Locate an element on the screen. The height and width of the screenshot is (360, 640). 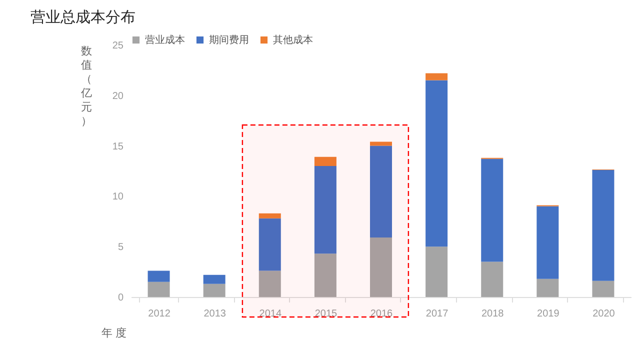
y-axis-title: 数值（亿元） is located at coordinates (86, 87).